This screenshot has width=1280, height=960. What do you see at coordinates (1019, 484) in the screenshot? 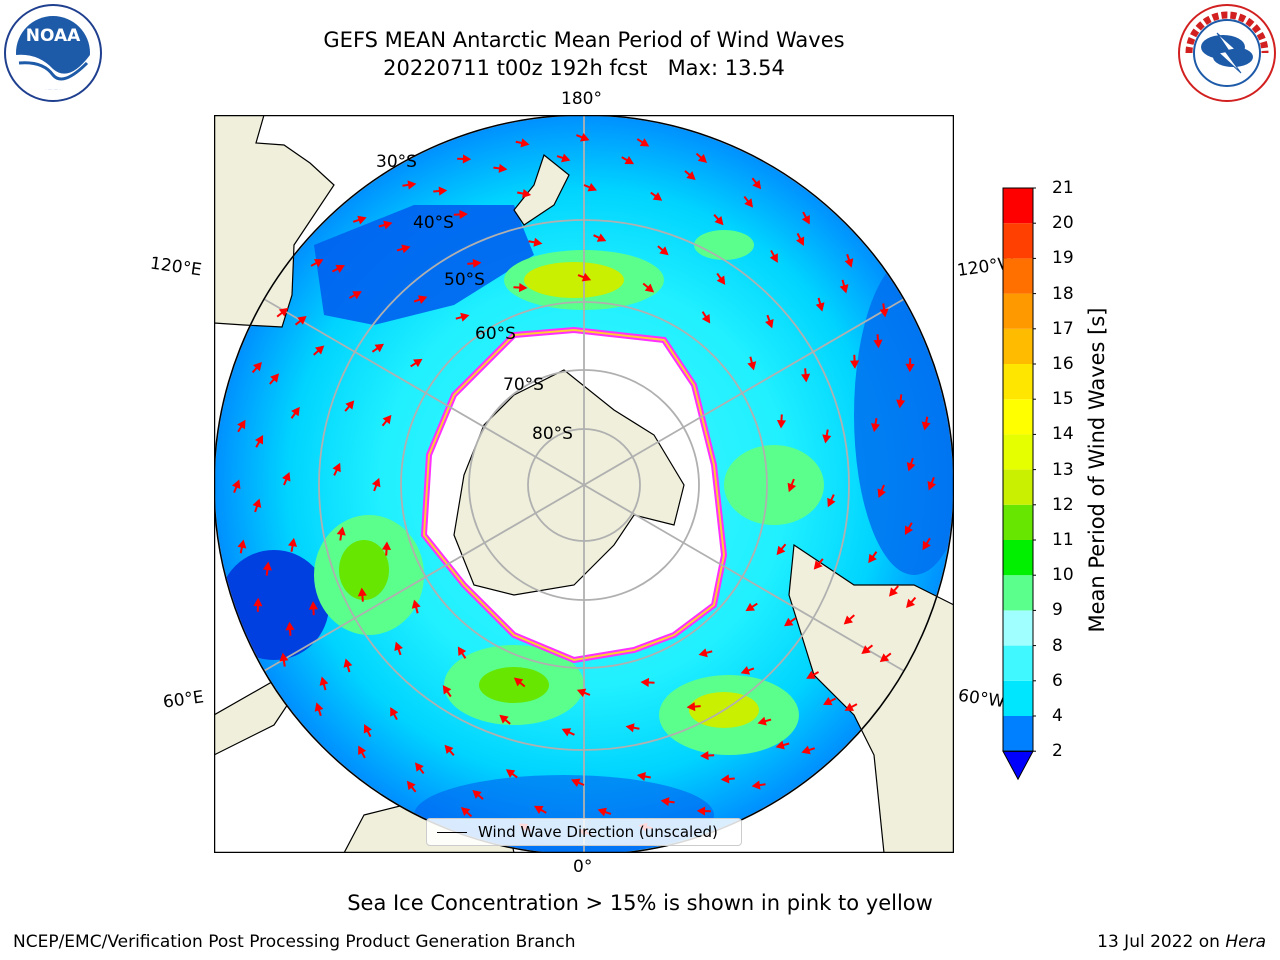
I see `colorbar` at bounding box center [1019, 484].